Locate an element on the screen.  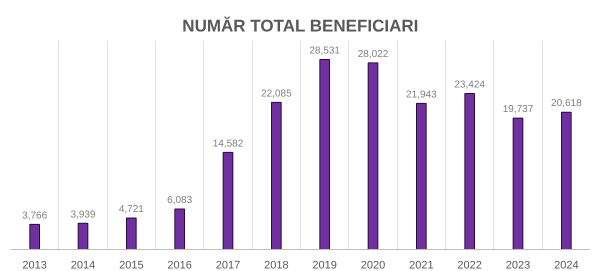
x-tick-label: 2013 is located at coordinates (34, 265).